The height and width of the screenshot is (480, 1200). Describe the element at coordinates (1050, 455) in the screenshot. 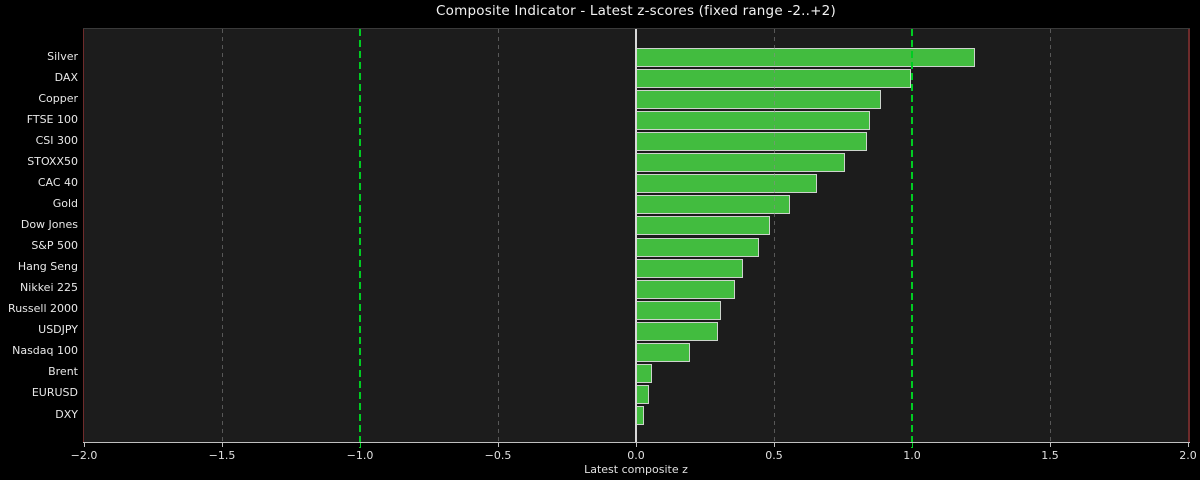

I see `x-tick-label: 1.5` at that location.